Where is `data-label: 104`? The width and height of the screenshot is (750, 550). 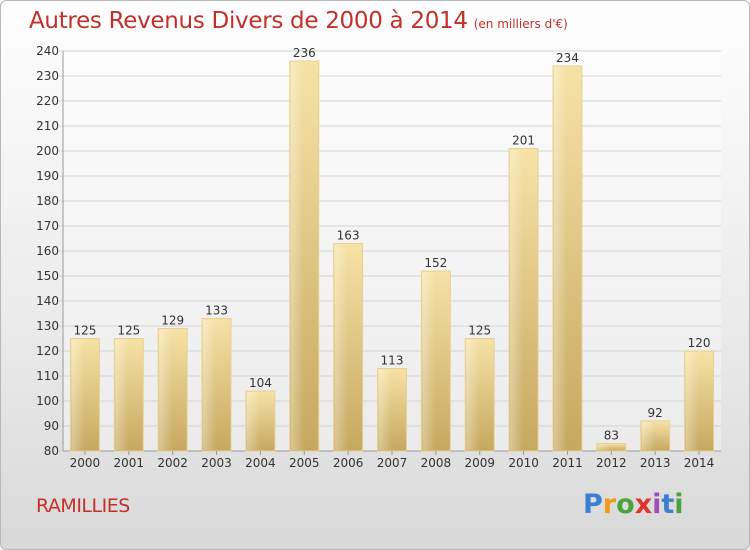 data-label: 104 is located at coordinates (260, 383).